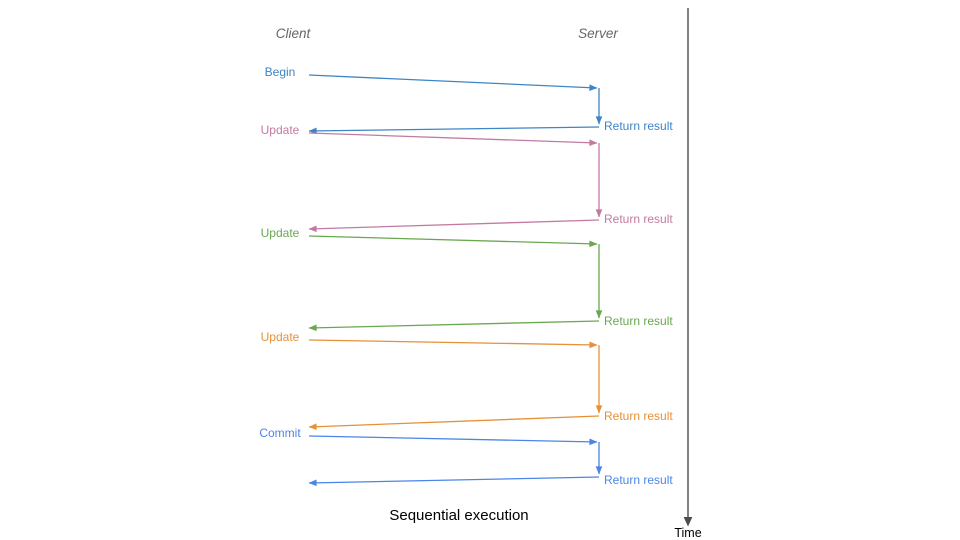 This screenshot has height=540, width=960. Describe the element at coordinates (280, 72) in the screenshot. I see `message-label: Begin` at that location.